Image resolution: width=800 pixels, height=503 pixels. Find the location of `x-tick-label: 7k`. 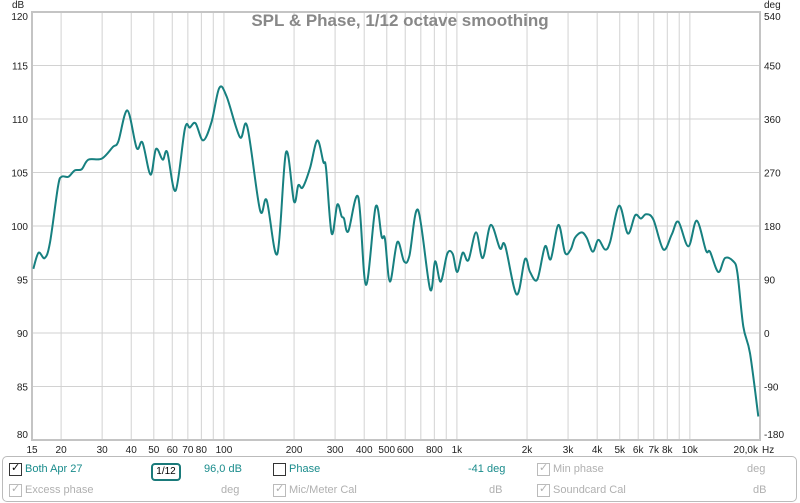

x-tick-label: 7k is located at coordinates (655, 450).